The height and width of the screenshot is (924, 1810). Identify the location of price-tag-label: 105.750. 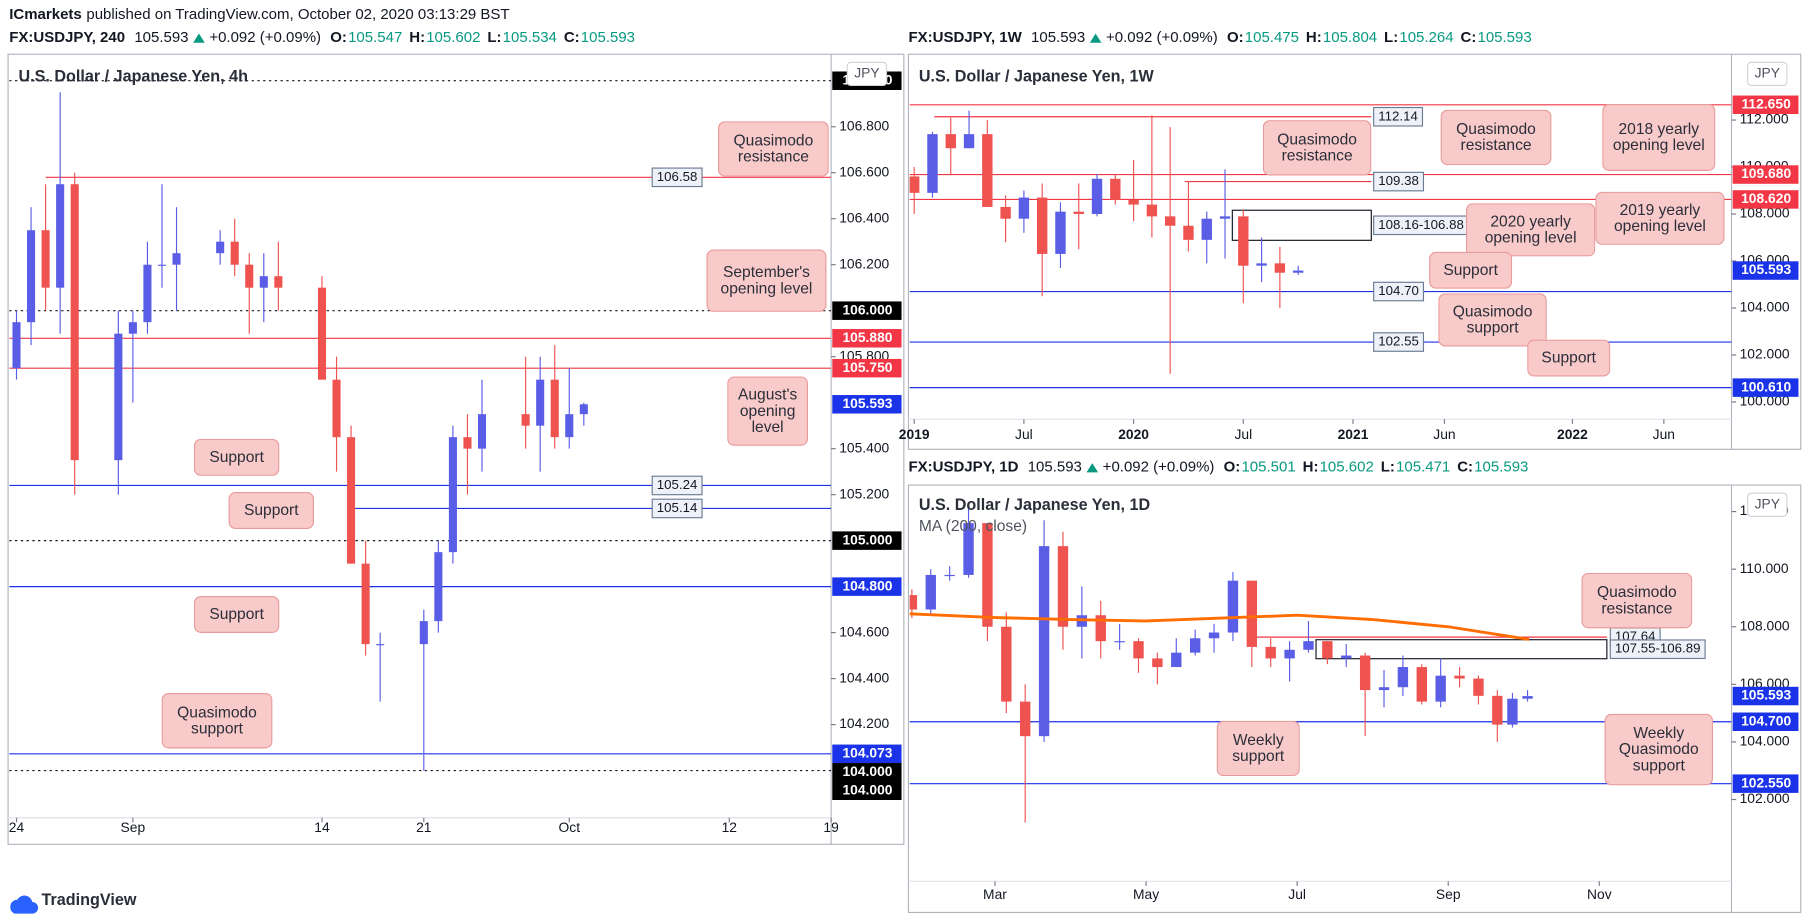
(867, 367).